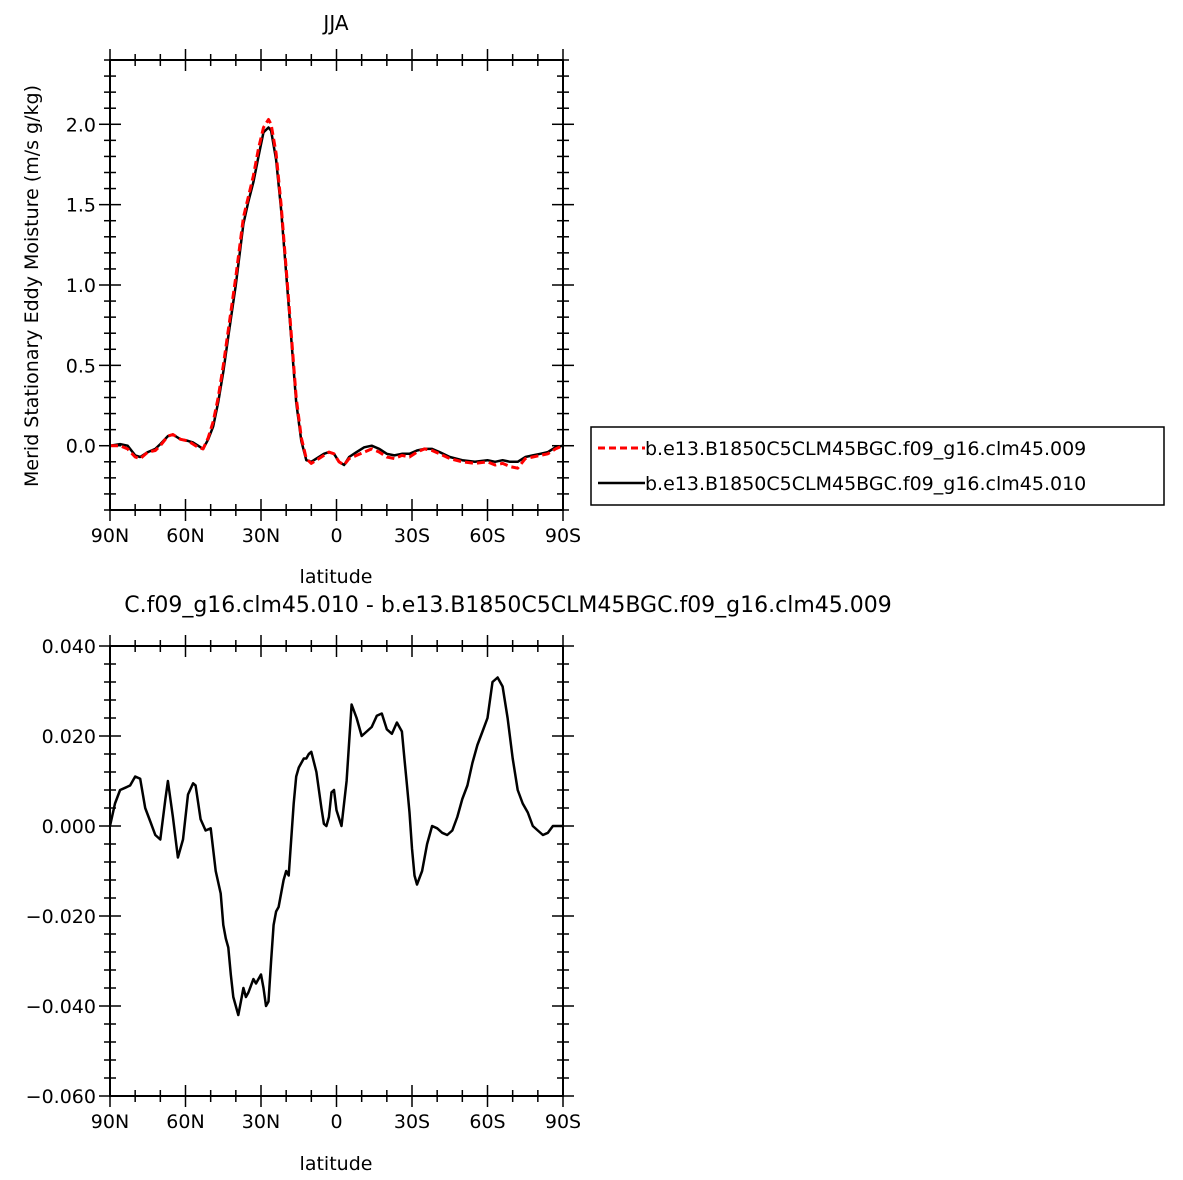 Image resolution: width=1183 pixels, height=1180 pixels. Describe the element at coordinates (69, 827) in the screenshot. I see `y-tick-label: 0.000` at that location.